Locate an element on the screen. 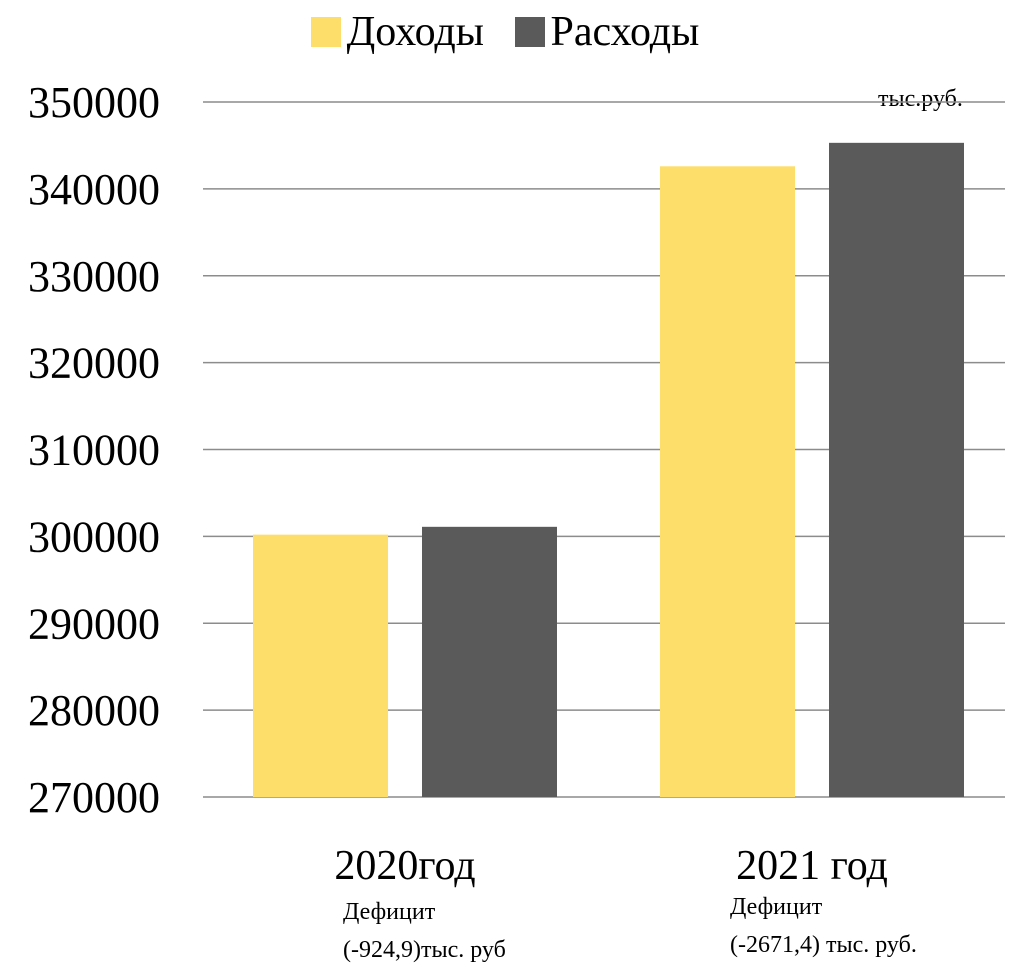 This screenshot has width=1010, height=969. y-tick-label: 280000 is located at coordinates (94, 710).